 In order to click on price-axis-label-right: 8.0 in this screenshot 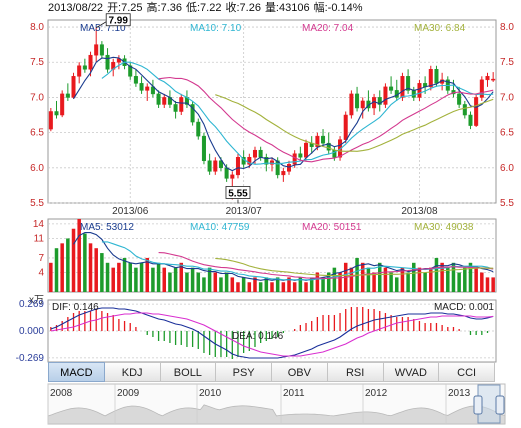, I will do `click(507, 27)`.